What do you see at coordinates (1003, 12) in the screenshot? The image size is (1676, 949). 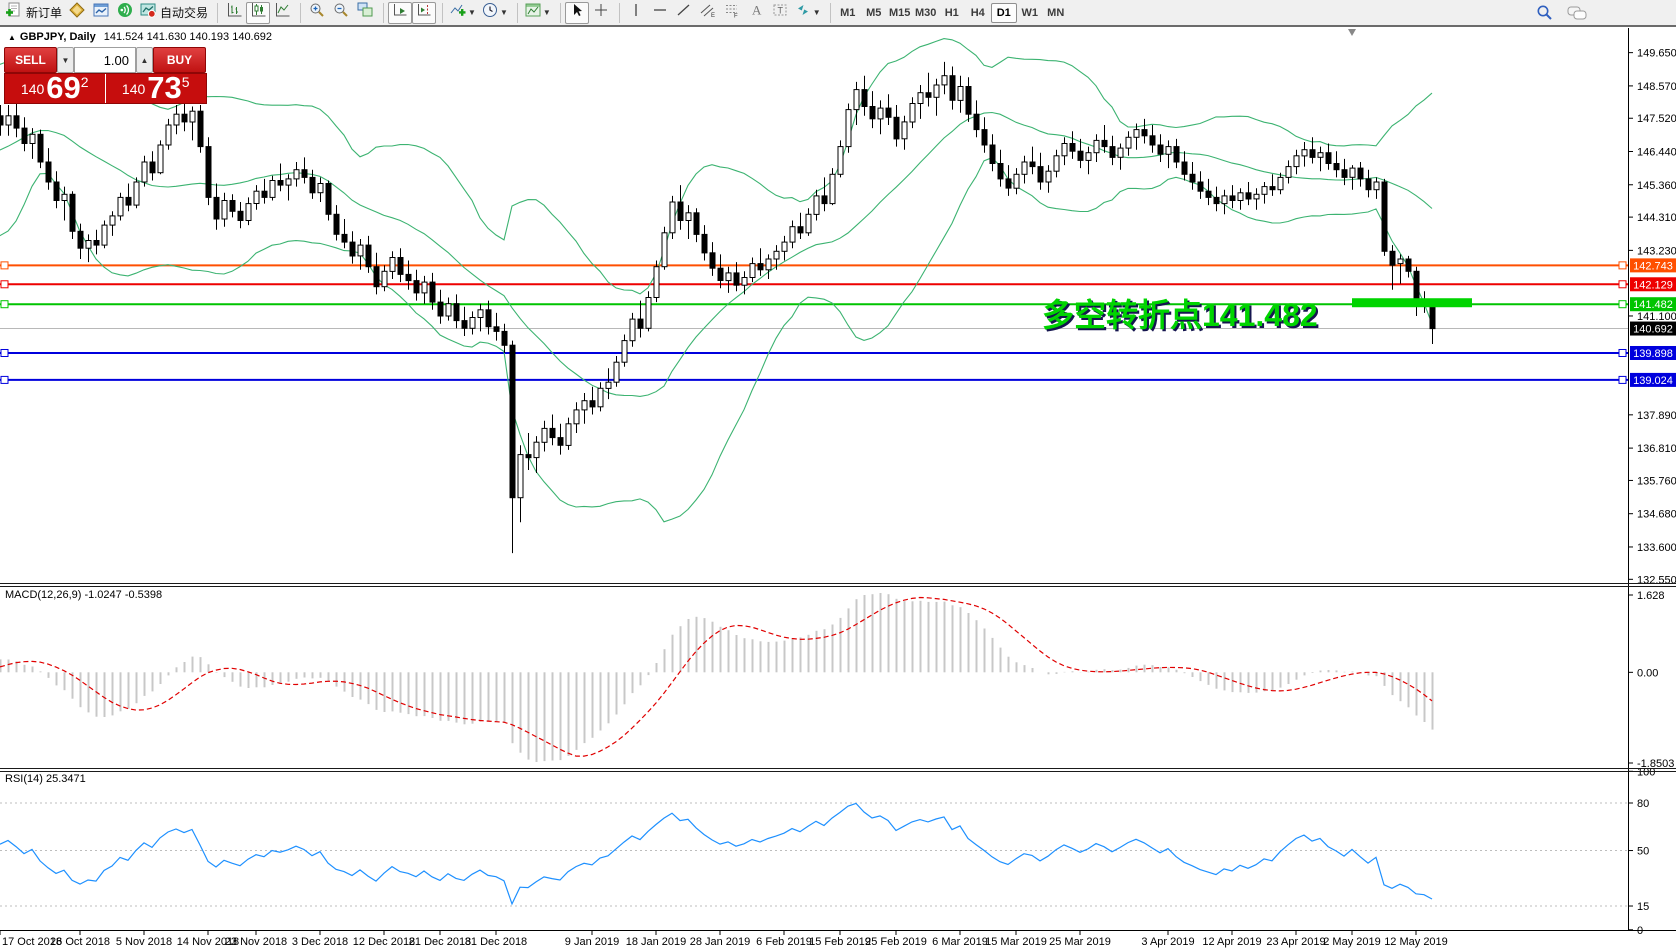 I see `timeframe-button-D1: D1` at bounding box center [1003, 12].